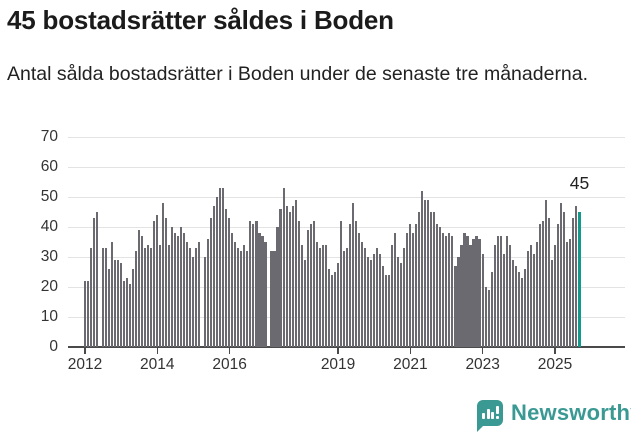 The image size is (631, 439). Describe the element at coordinates (200, 20) in the screenshot. I see `page-title: 45 bostadsrätter såldes i Boden` at that location.